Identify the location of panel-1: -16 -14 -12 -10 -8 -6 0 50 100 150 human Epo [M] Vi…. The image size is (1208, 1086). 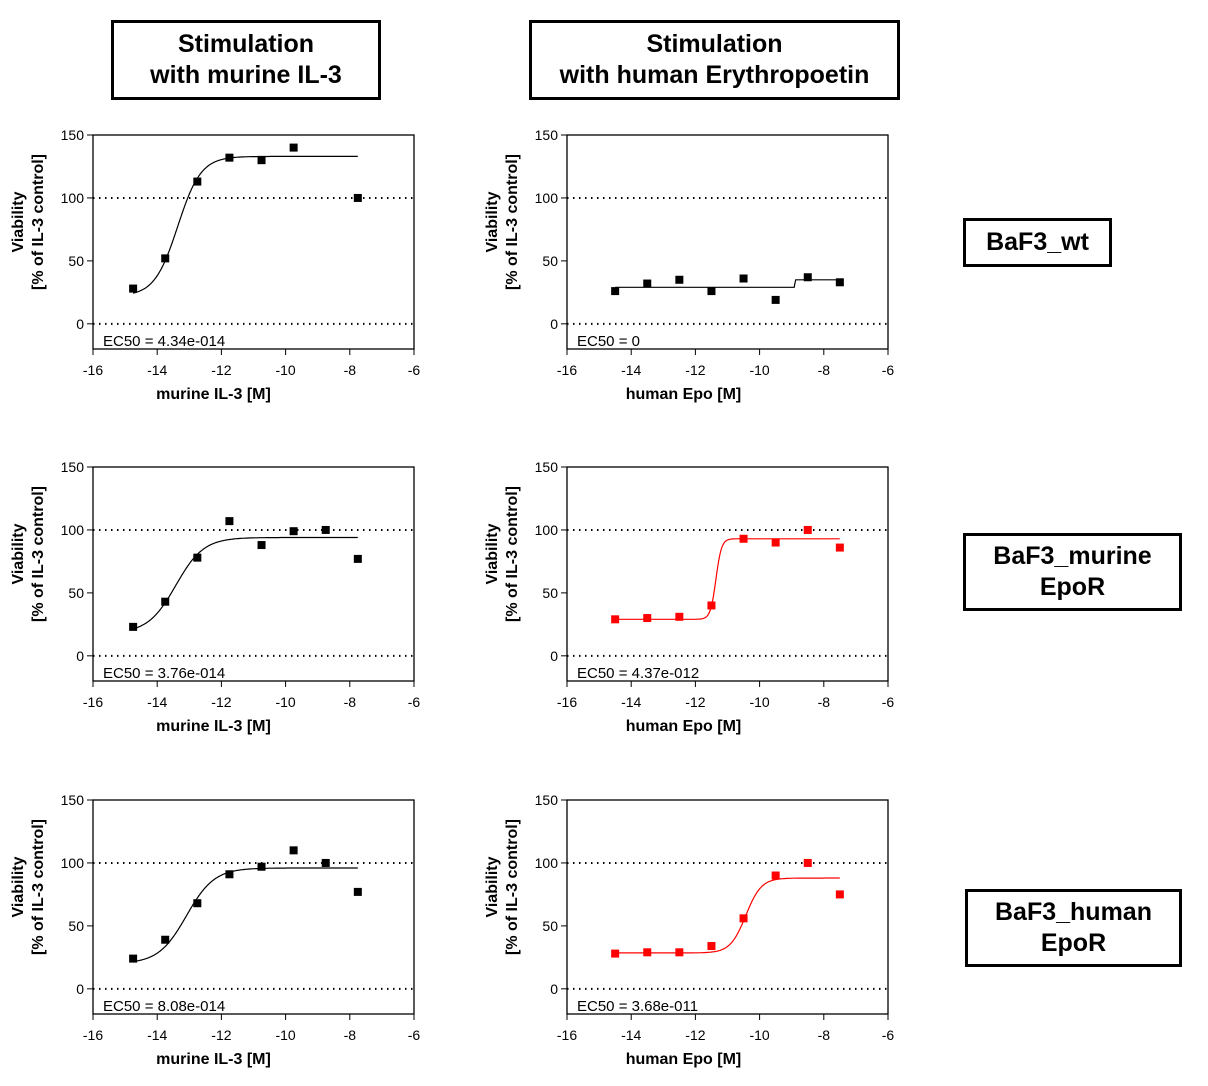
(689, 265).